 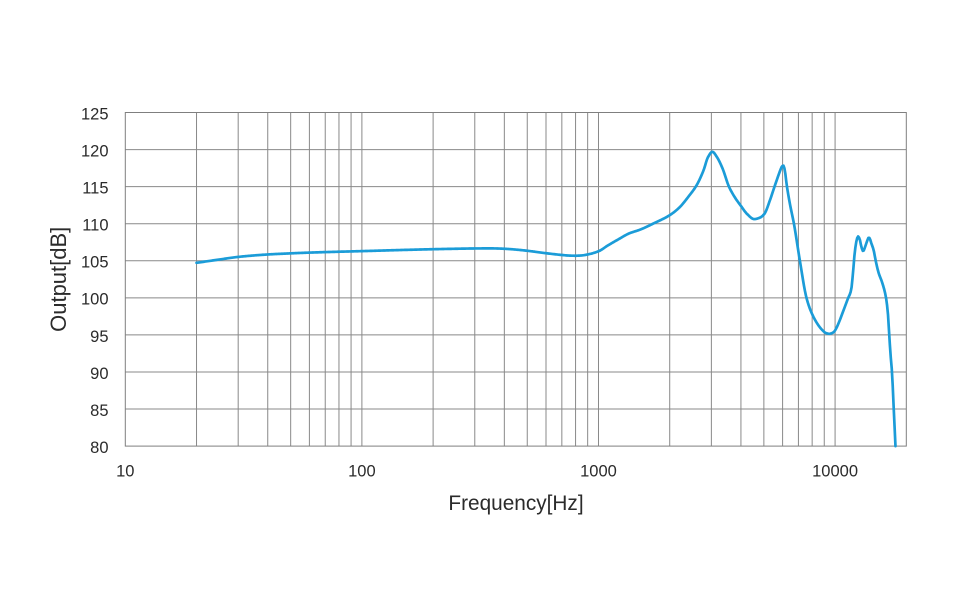 I want to click on svg-text: 115, so click(x=95, y=189).